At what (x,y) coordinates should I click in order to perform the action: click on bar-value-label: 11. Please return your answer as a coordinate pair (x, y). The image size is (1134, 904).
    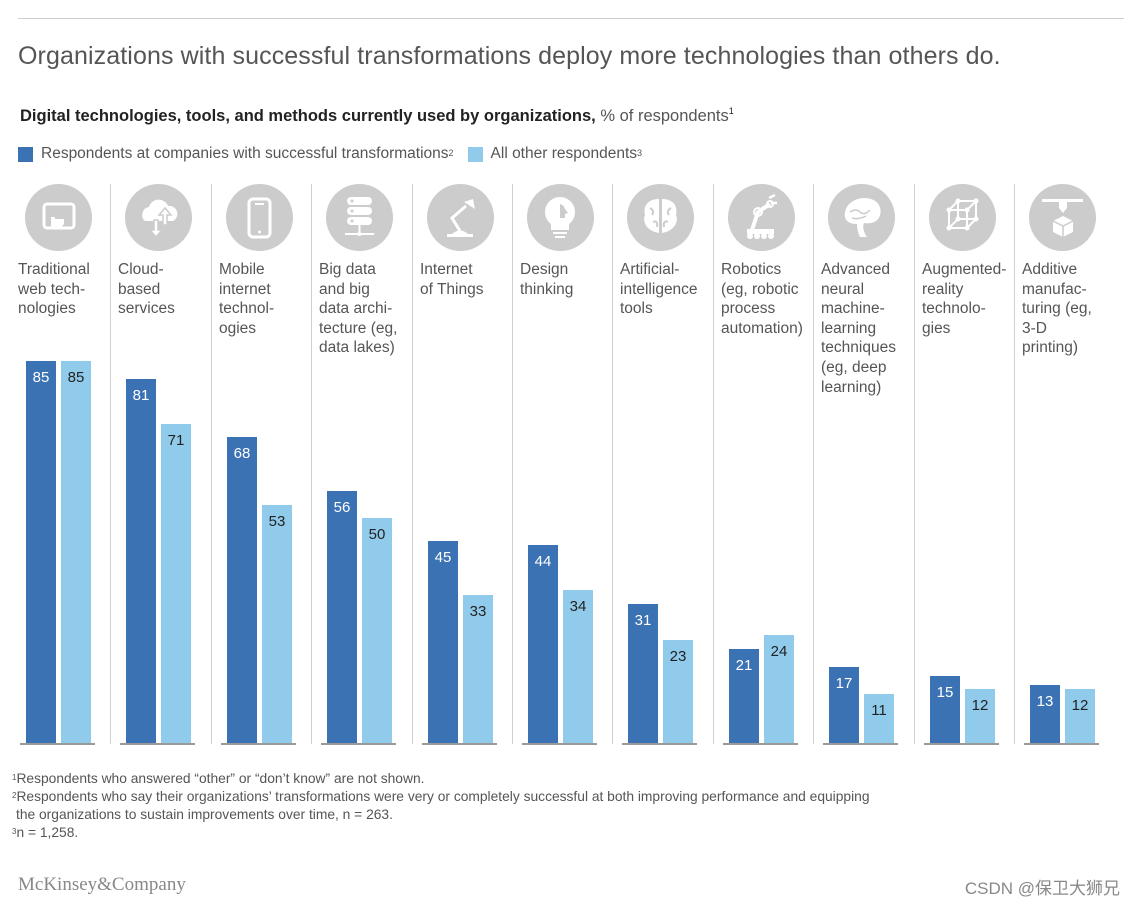
    Looking at the image, I should click on (879, 710).